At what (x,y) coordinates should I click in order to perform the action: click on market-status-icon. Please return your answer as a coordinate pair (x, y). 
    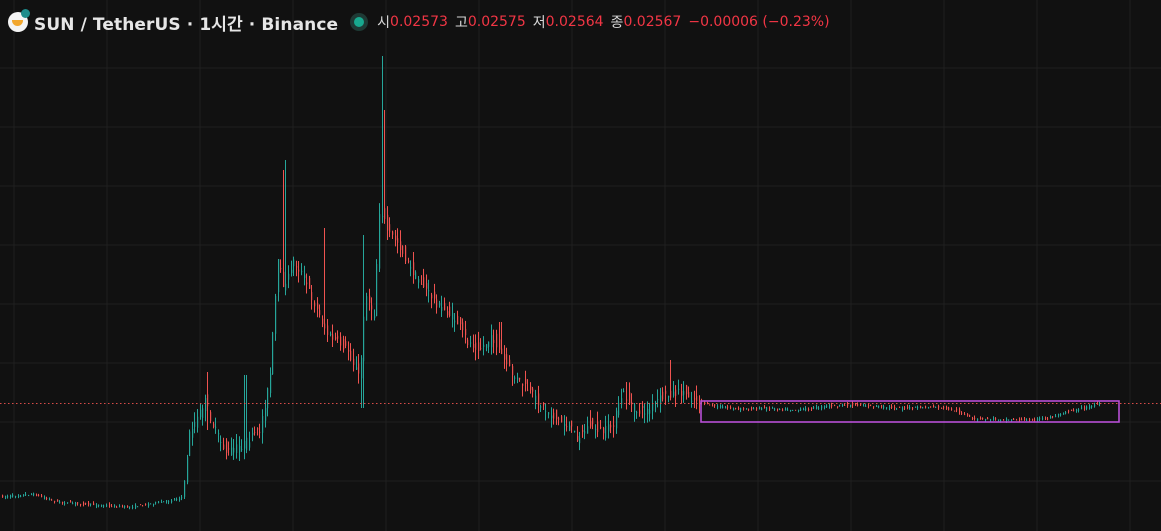
    Looking at the image, I should click on (359, 22).